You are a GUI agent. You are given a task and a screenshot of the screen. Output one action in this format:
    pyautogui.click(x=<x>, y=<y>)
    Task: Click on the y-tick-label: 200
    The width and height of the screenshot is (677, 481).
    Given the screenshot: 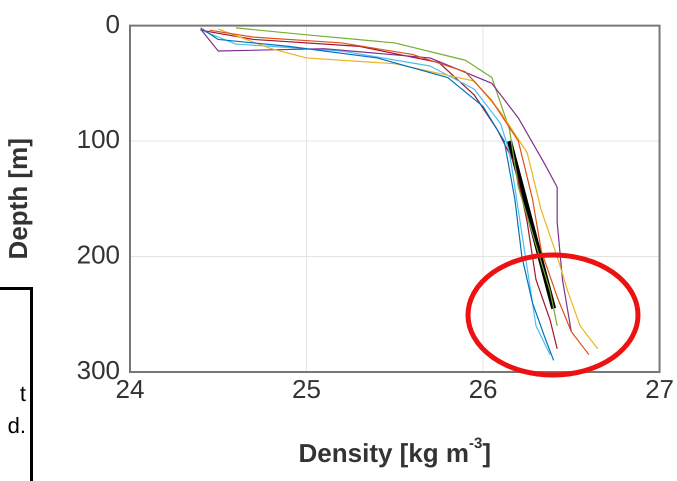 What is the action you would take?
    pyautogui.click(x=98, y=255)
    